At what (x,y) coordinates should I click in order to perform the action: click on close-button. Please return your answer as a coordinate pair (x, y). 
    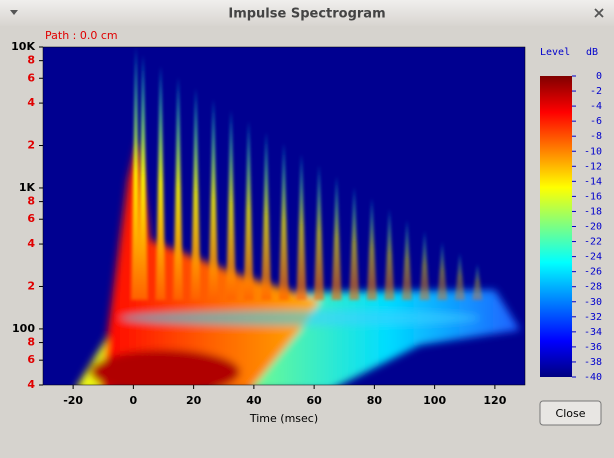
    Looking at the image, I should click on (570, 413).